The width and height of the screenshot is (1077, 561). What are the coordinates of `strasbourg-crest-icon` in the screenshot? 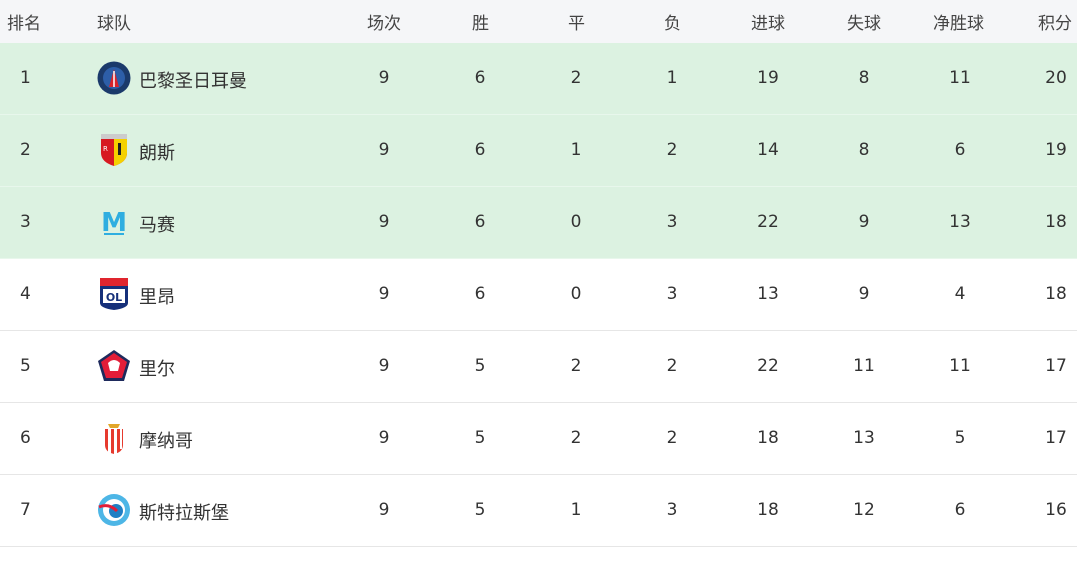 It's located at (114, 510).